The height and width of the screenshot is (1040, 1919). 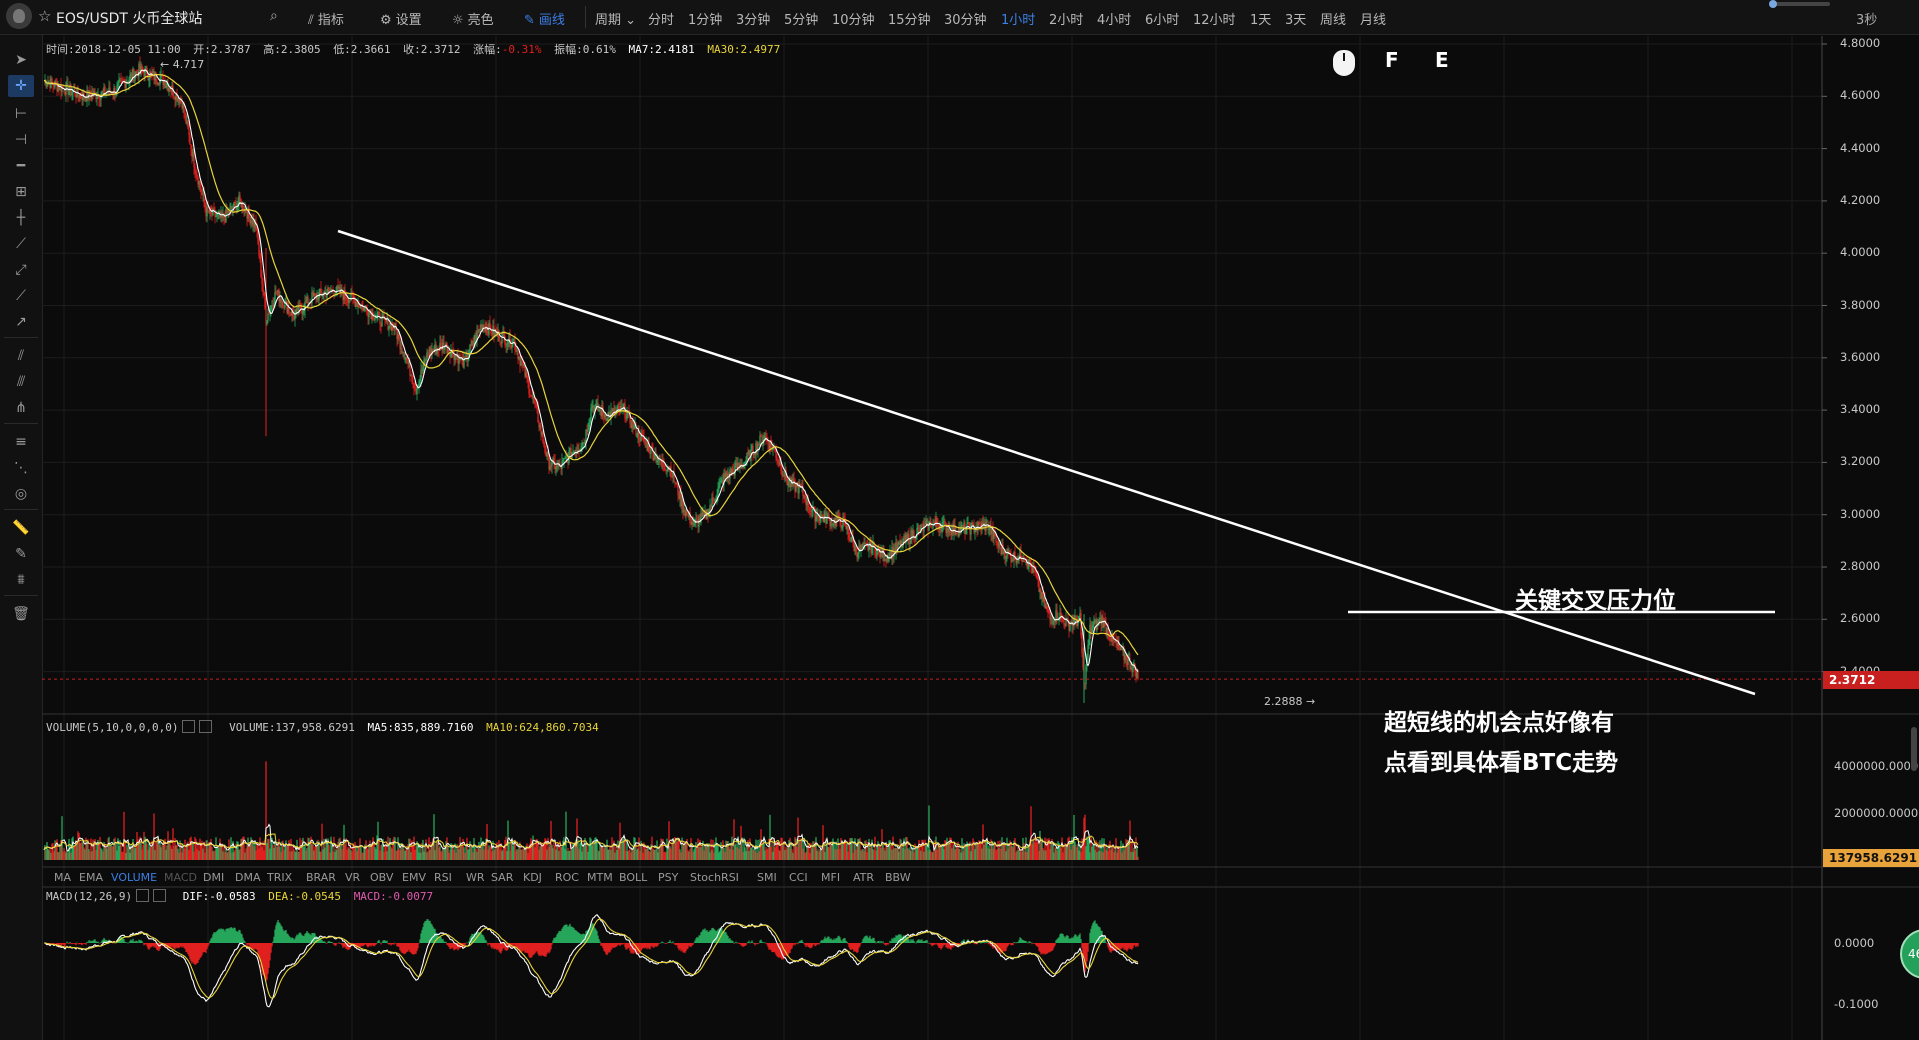 What do you see at coordinates (600, 877) in the screenshot?
I see `indicator-tab-mtm: MTM` at bounding box center [600, 877].